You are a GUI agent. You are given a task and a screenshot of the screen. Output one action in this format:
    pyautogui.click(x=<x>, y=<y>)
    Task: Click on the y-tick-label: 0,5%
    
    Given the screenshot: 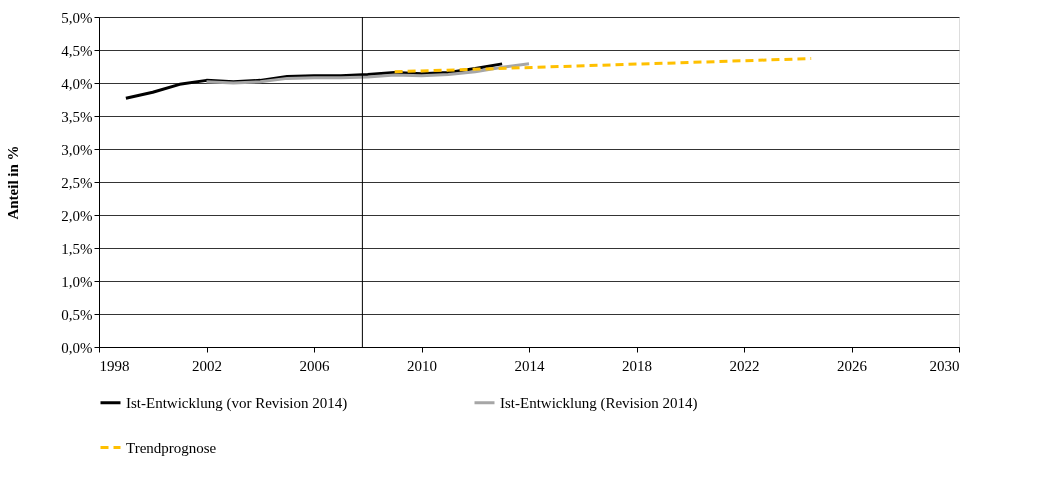 What is the action you would take?
    pyautogui.click(x=77, y=314)
    